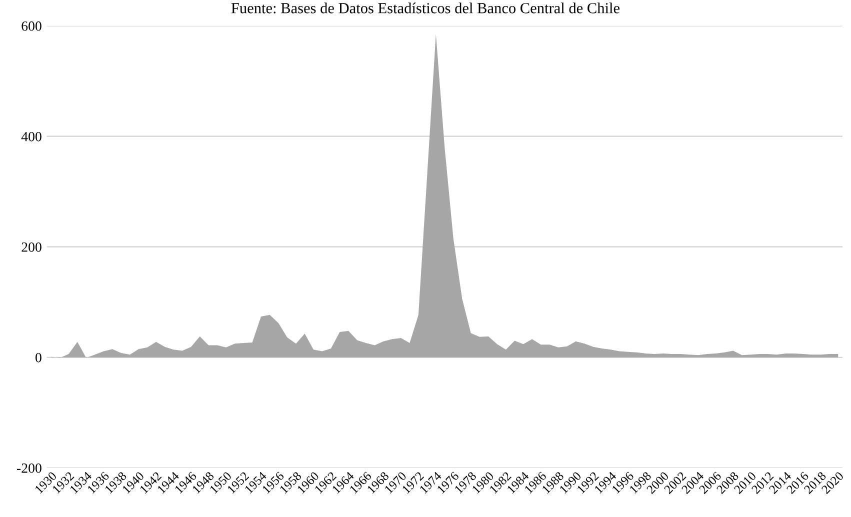  What do you see at coordinates (32, 26) in the screenshot?
I see `y-tick-label: 600` at bounding box center [32, 26].